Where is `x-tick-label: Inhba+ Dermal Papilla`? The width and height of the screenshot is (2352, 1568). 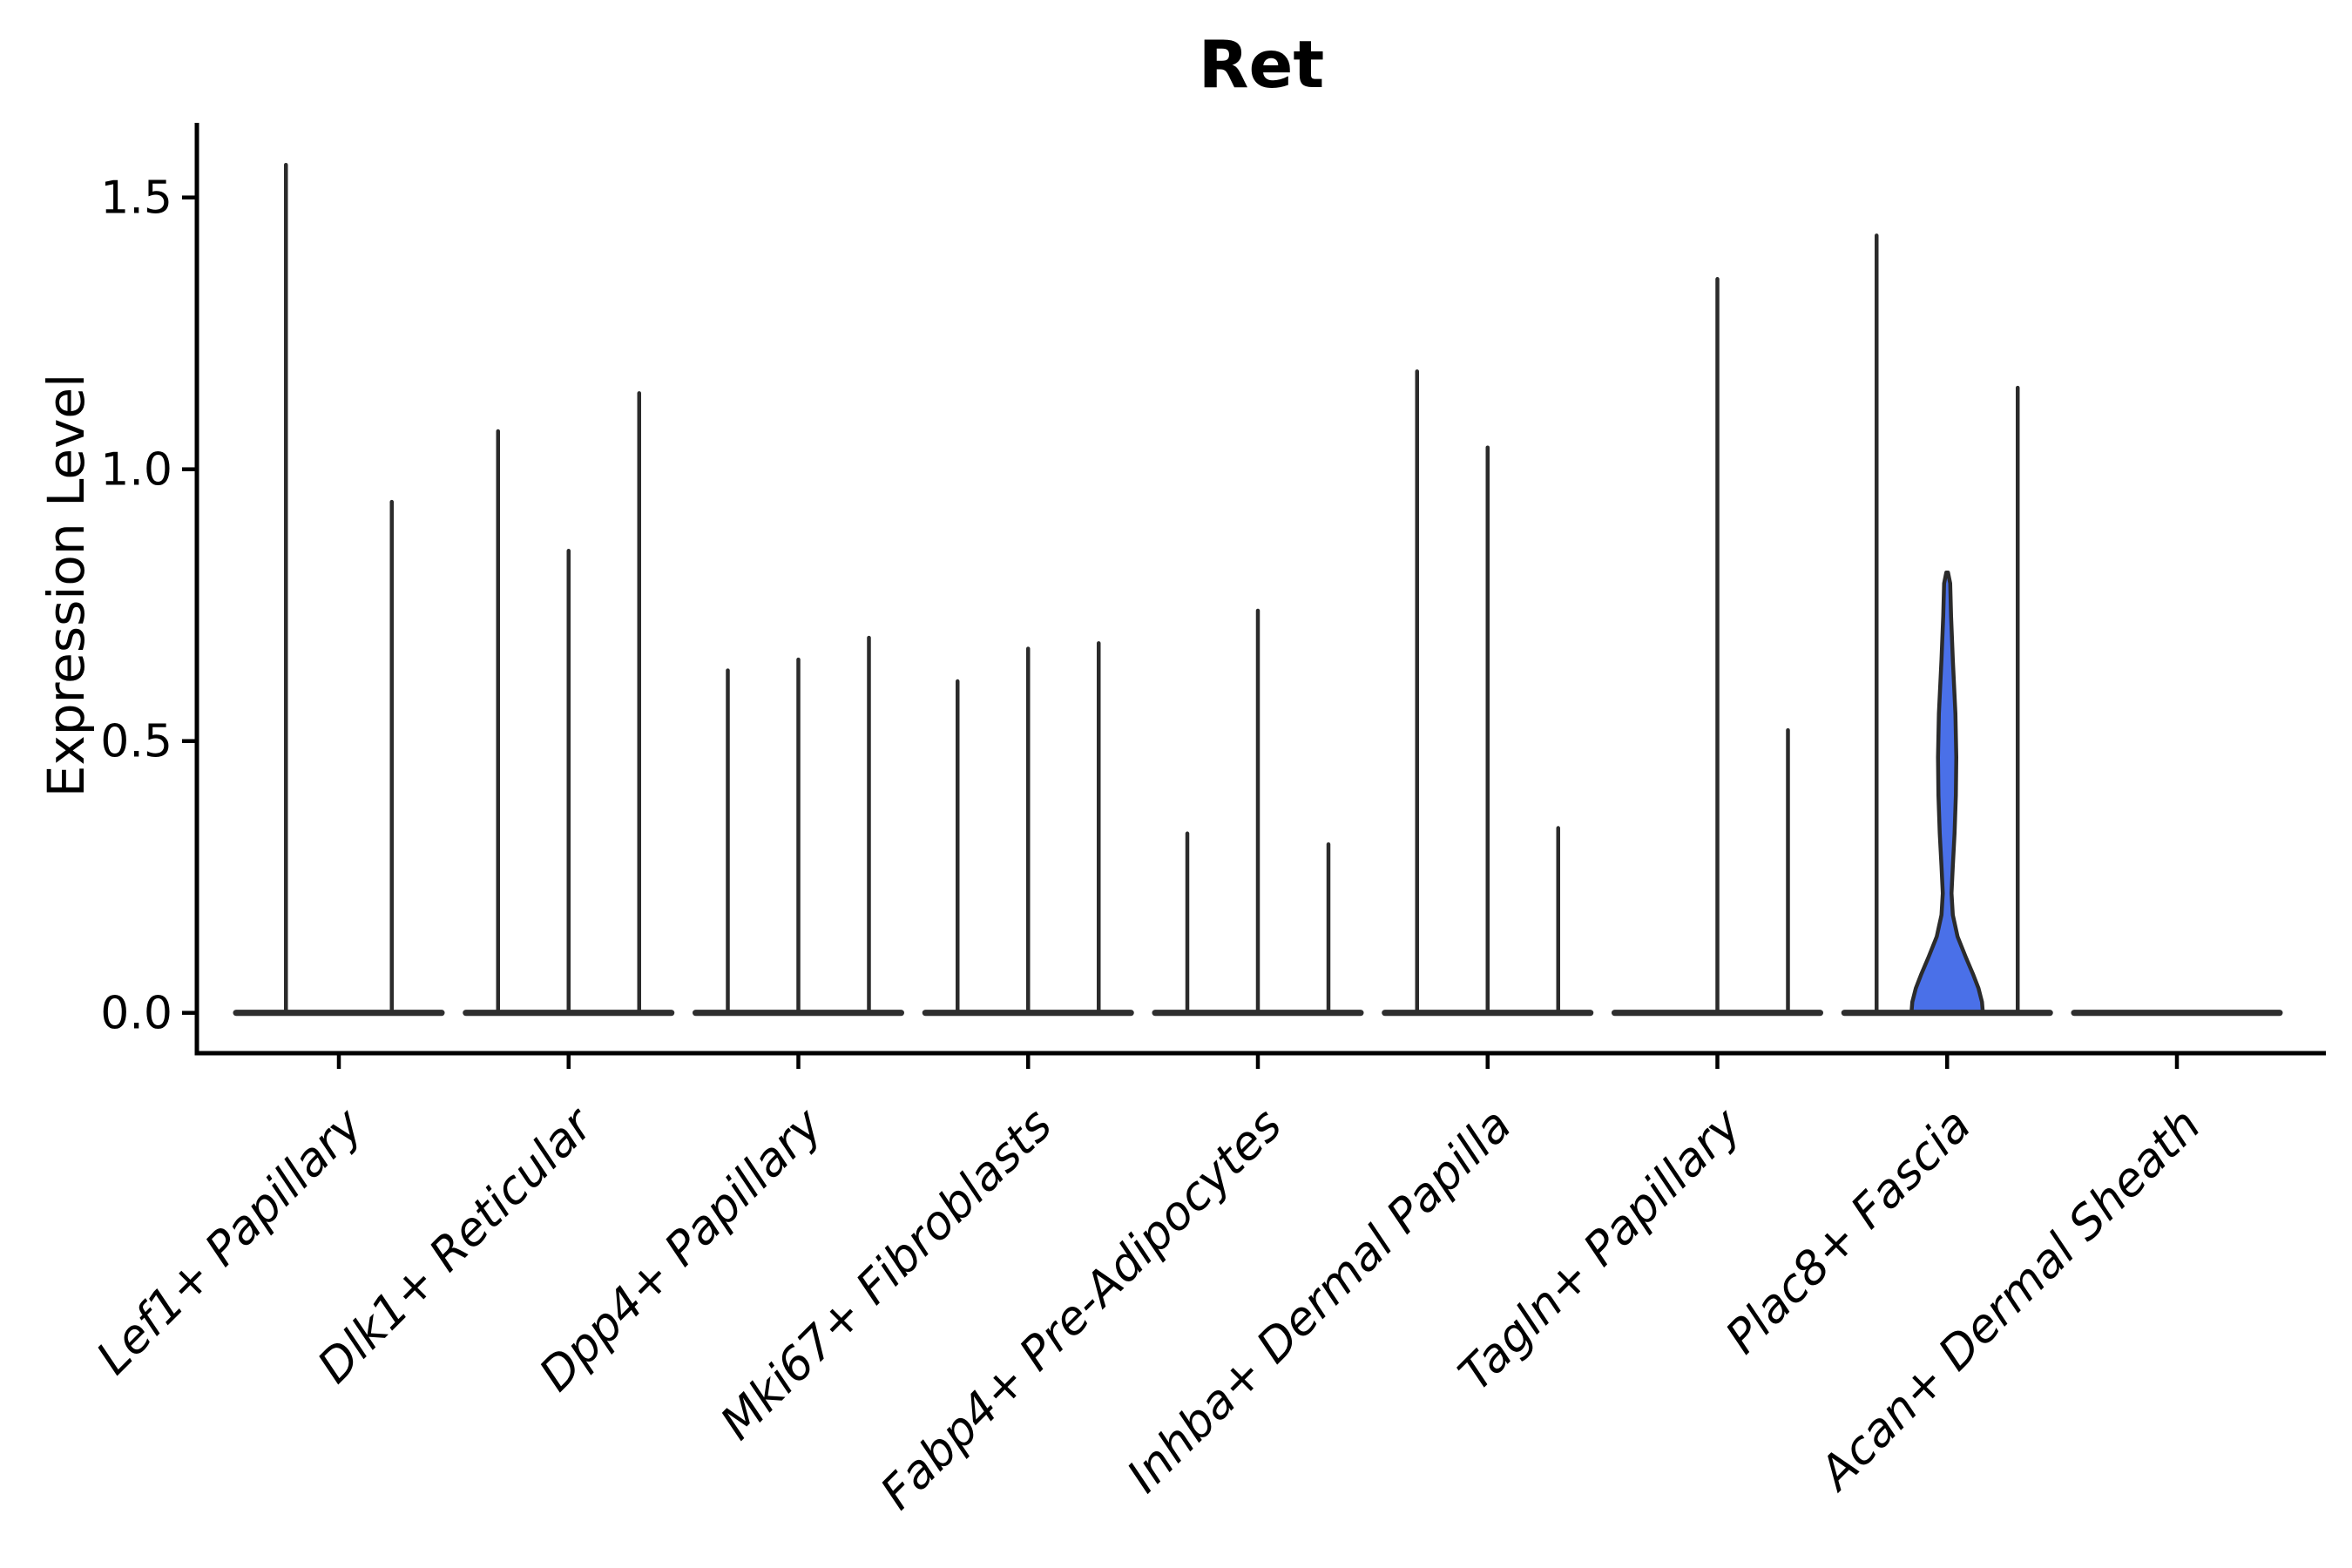
x-tick-label: Inhba+ Dermal Papilla is located at coordinates (1320, 1300).